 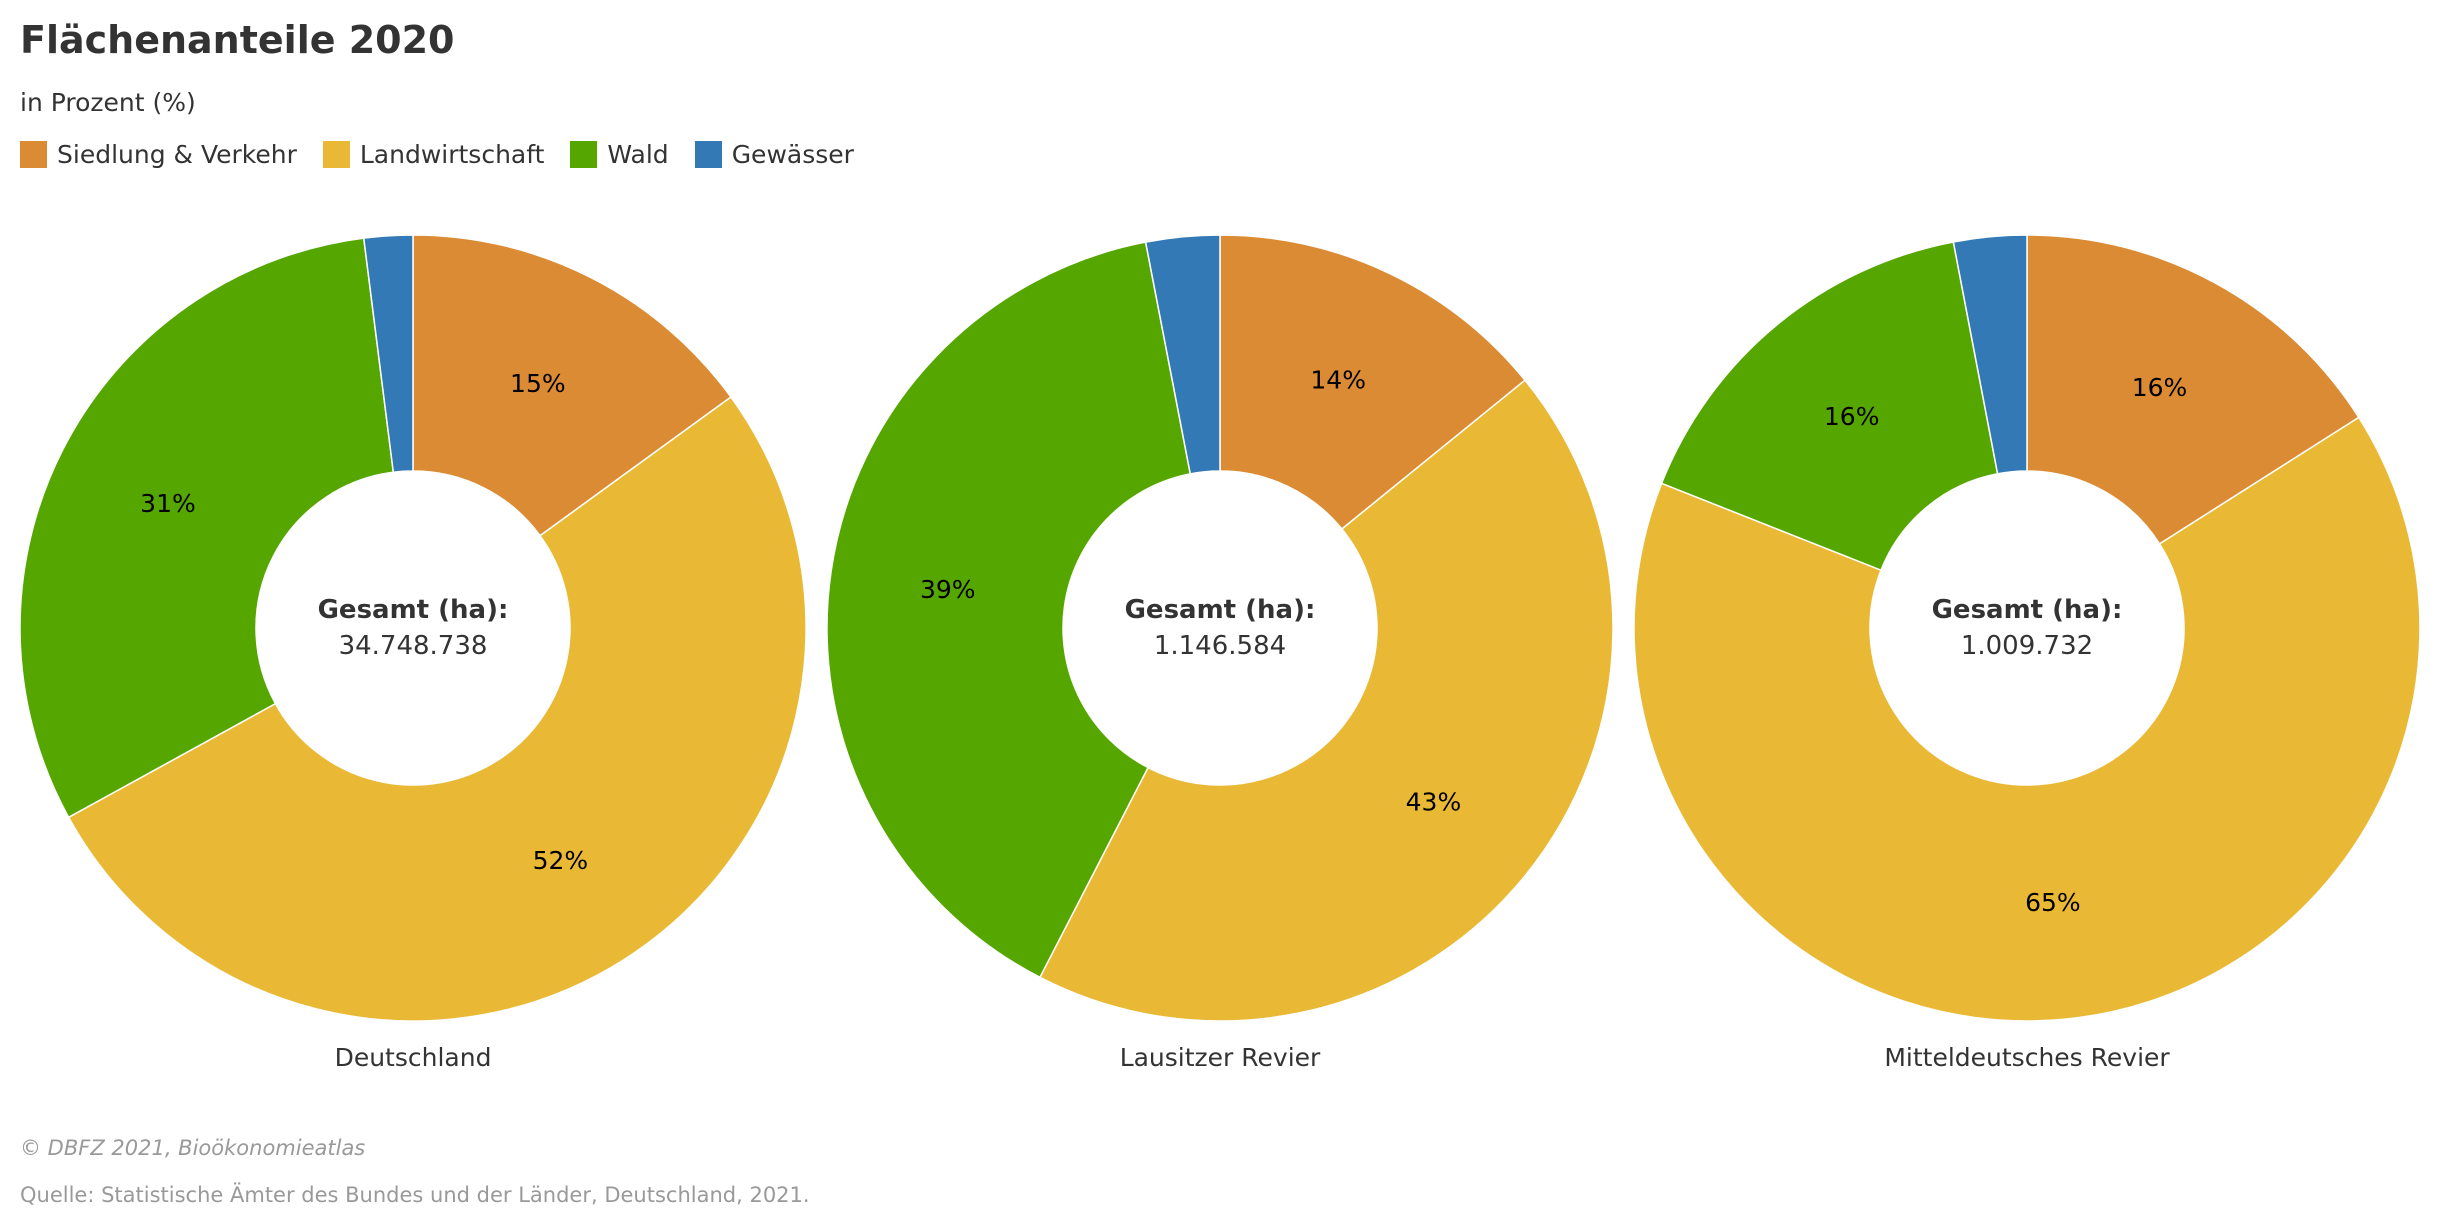 What do you see at coordinates (413, 1057) in the screenshot?
I see `chart-name-label: Deutschland` at bounding box center [413, 1057].